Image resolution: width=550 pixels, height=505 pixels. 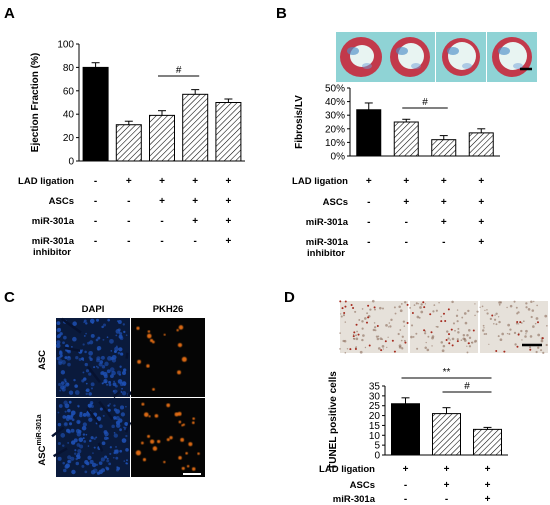 I want to click on panel-label-d: D, so click(x=289, y=297).